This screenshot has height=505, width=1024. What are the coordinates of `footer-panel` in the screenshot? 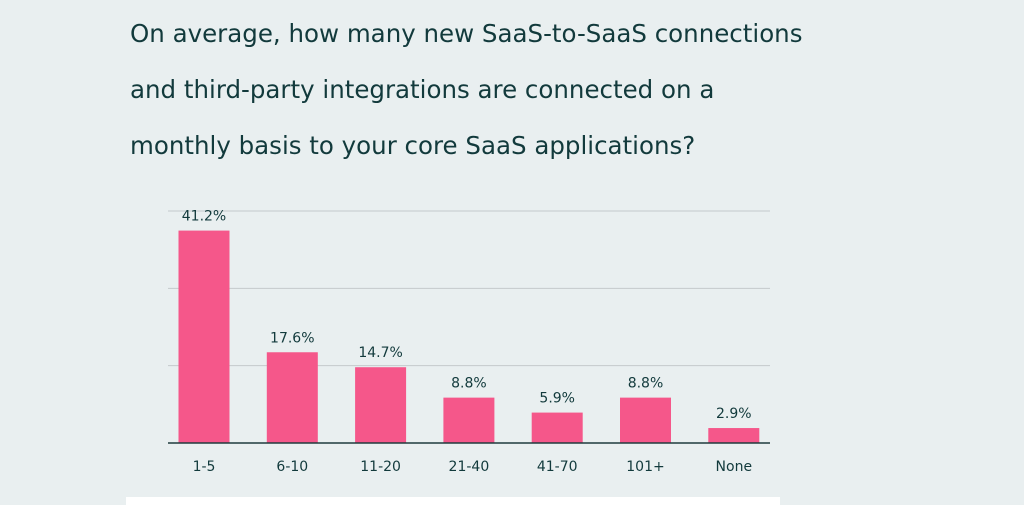 It's located at (453, 501).